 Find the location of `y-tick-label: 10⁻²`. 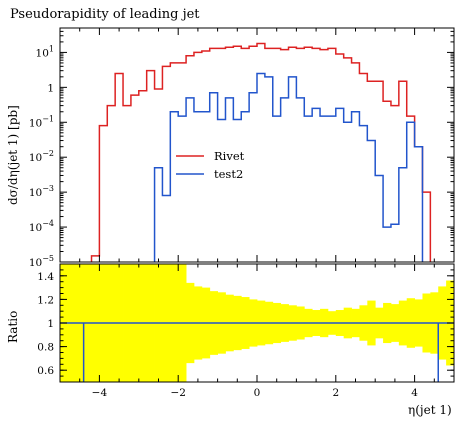

y-tick-label: 10⁻² is located at coordinates (41, 156).